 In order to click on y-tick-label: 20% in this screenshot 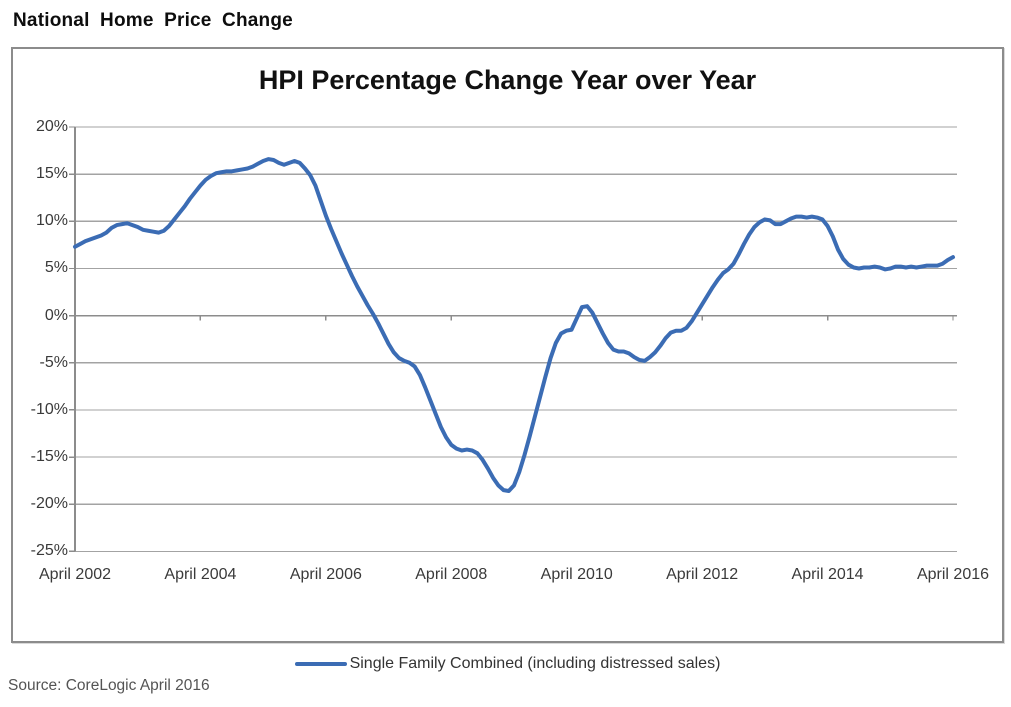, I will do `click(51, 126)`.